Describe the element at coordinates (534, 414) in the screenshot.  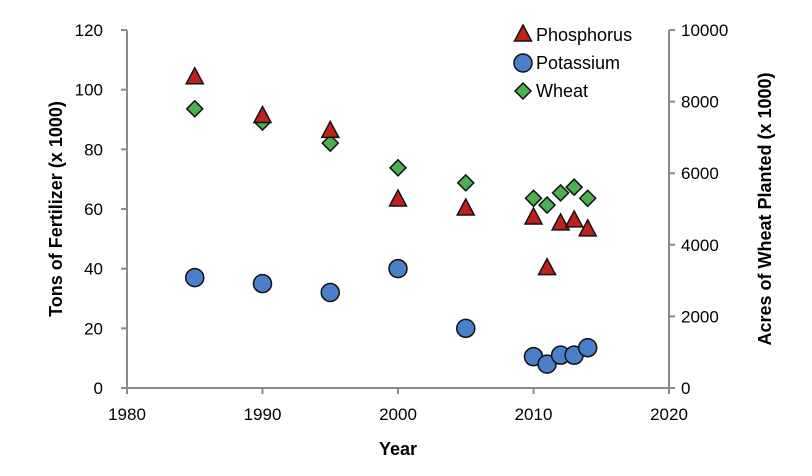
I see `x-tick-label: 2010` at that location.